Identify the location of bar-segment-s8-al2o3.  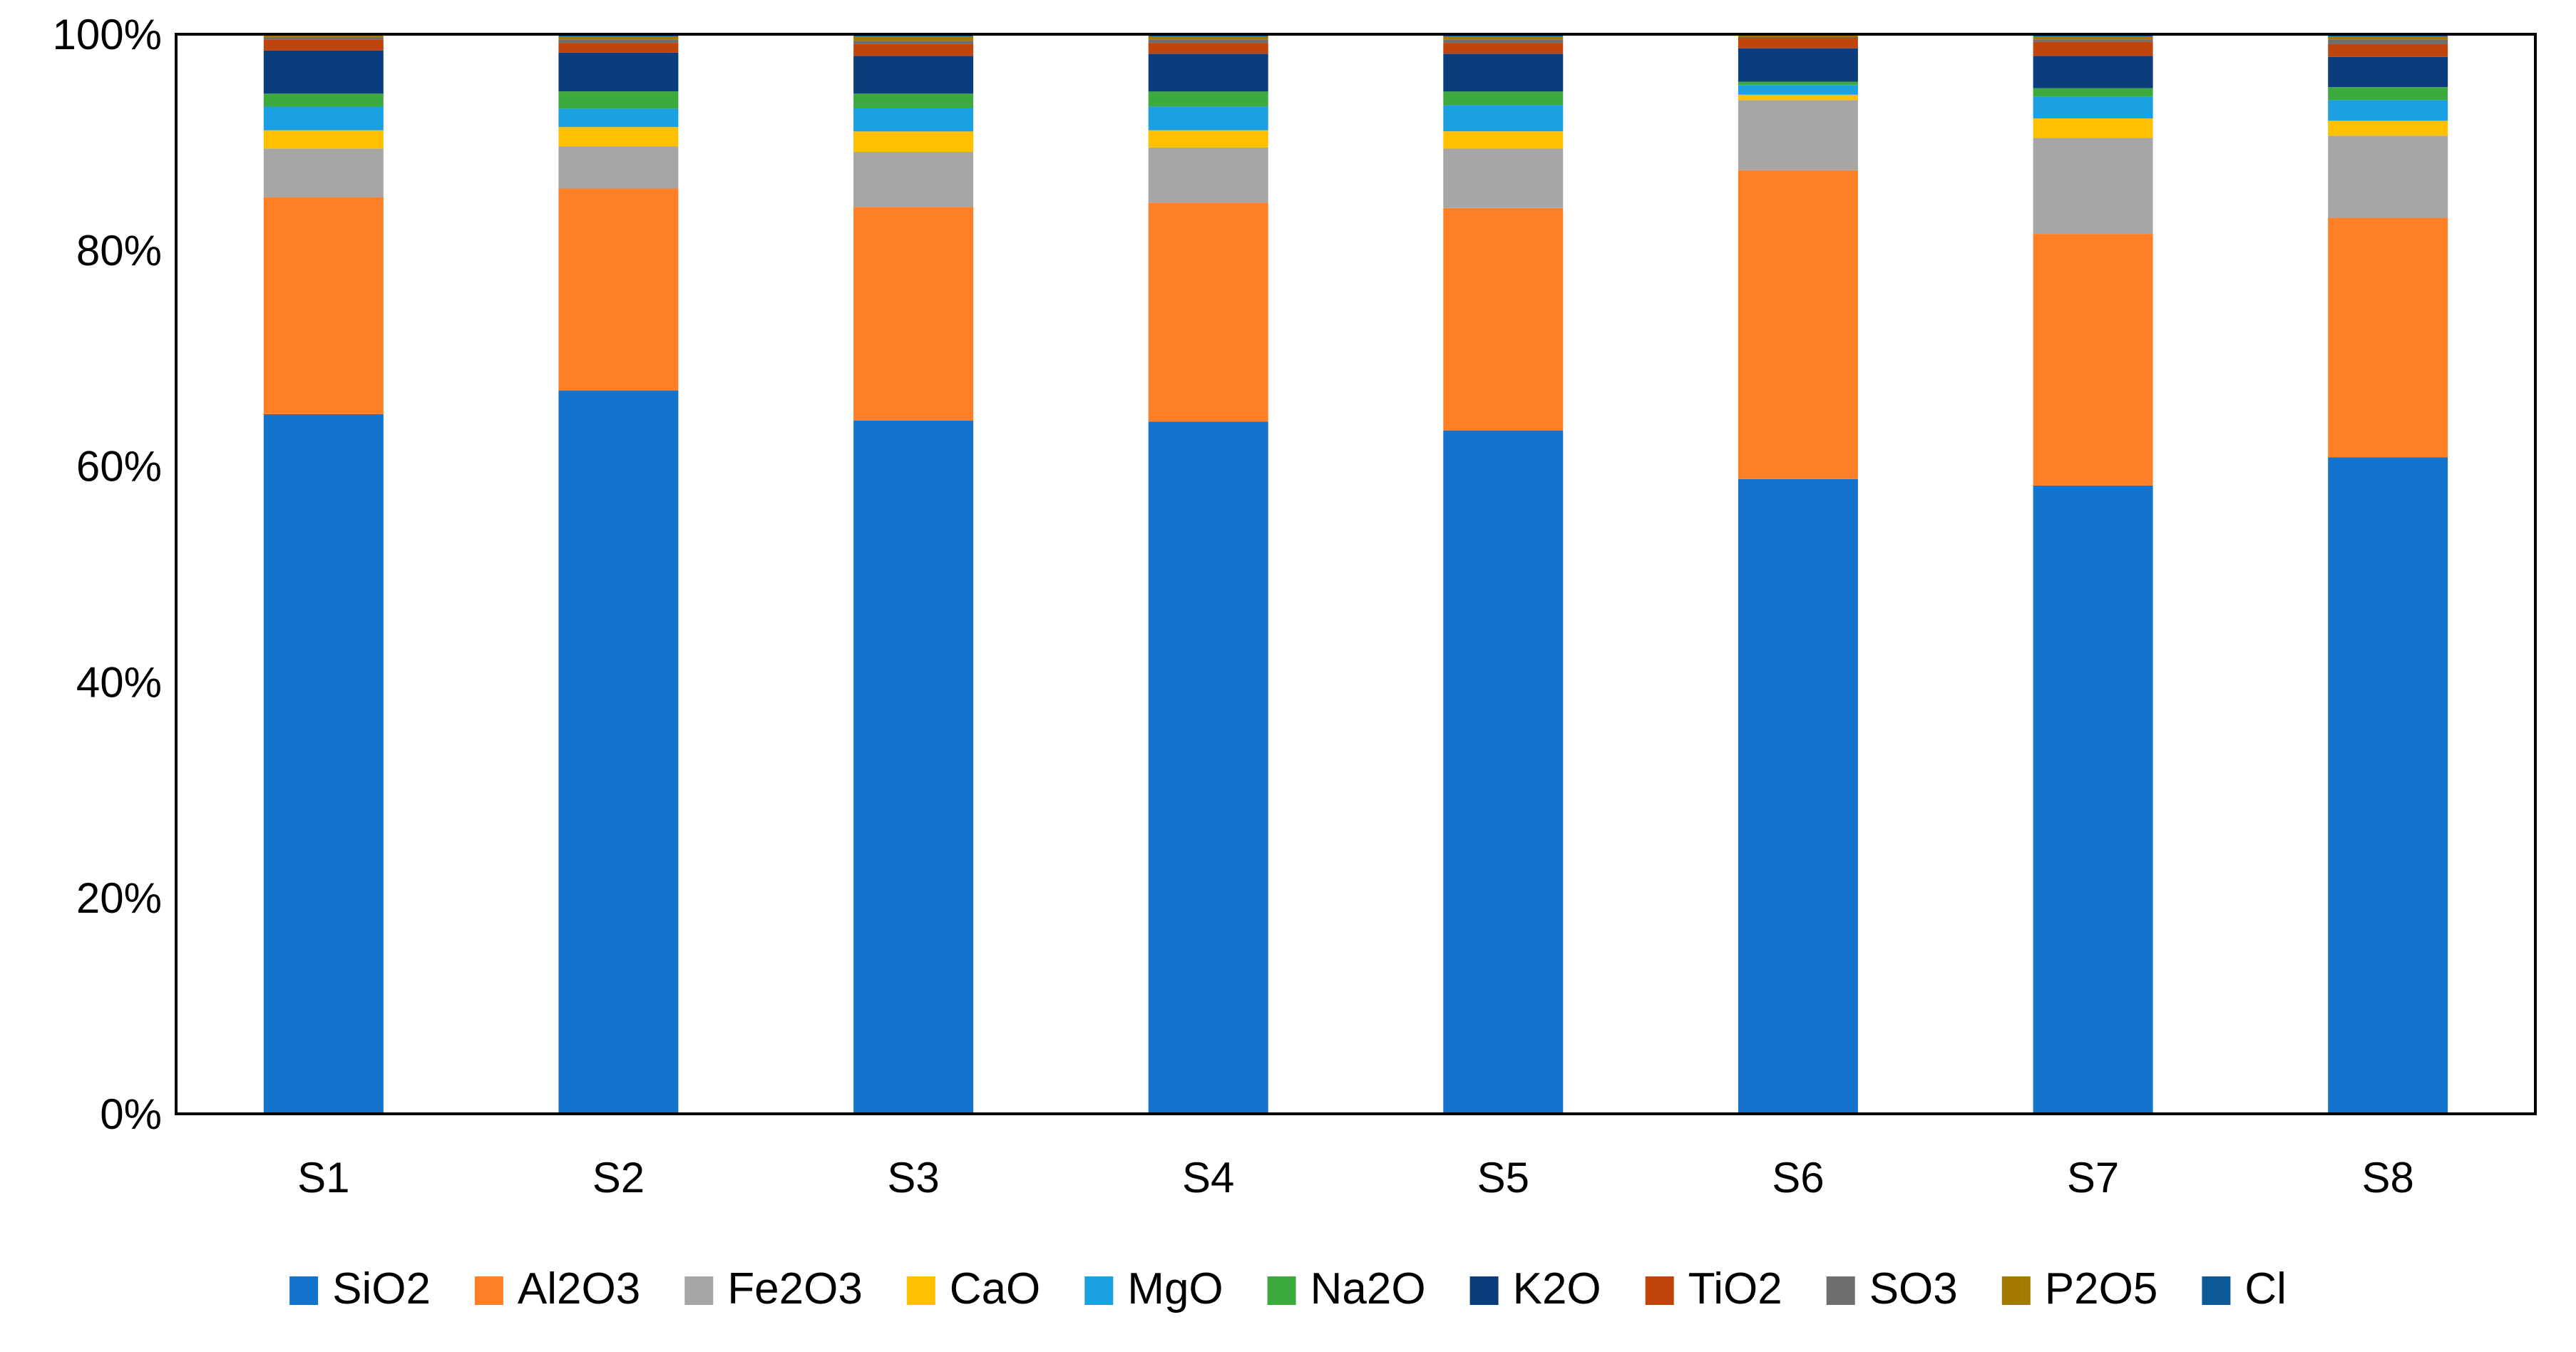
(2388, 337).